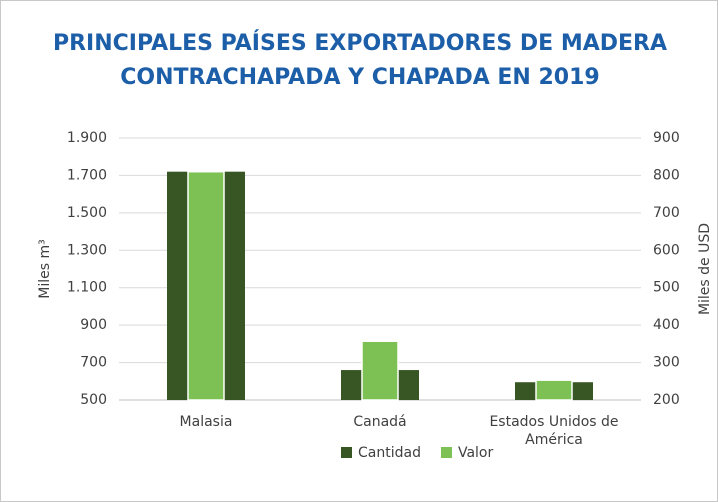  Describe the element at coordinates (389, 453) in the screenshot. I see `legend-label: Cantidad` at that location.